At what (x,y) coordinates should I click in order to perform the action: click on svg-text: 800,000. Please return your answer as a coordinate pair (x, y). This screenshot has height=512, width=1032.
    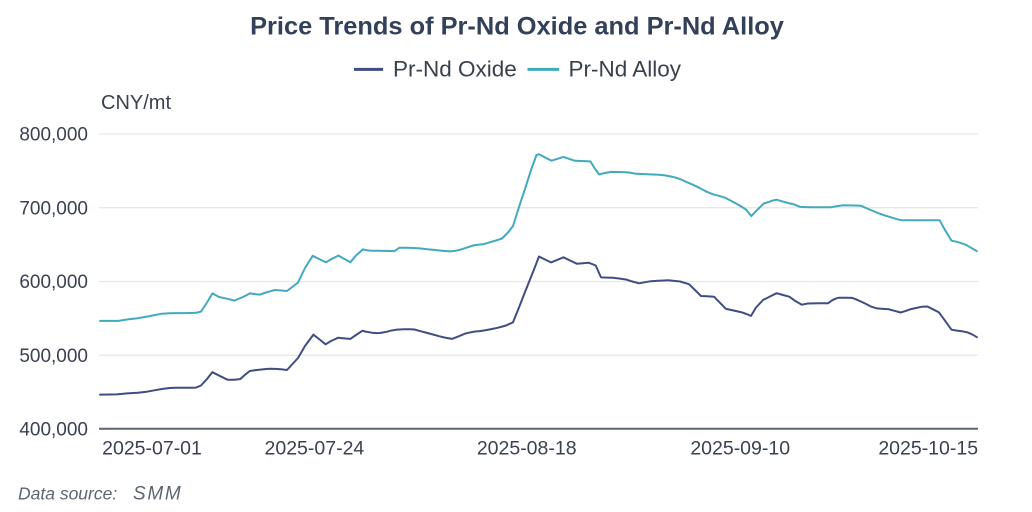
    Looking at the image, I should click on (53, 135).